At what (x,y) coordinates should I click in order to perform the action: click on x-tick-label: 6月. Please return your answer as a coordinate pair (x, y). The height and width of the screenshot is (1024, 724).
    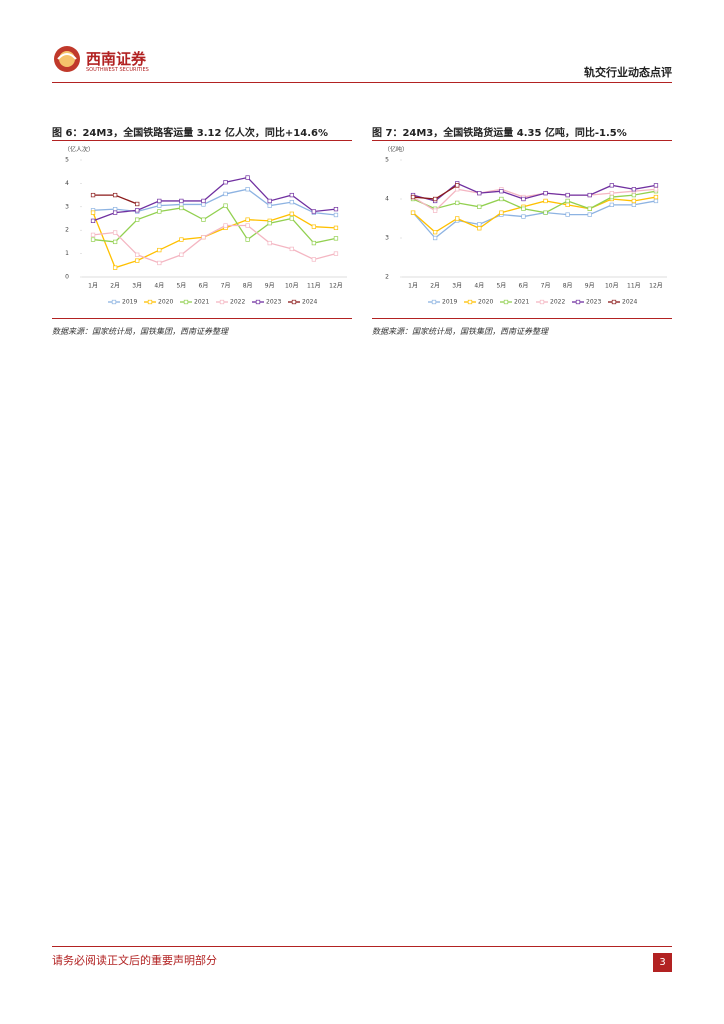
    Looking at the image, I should click on (524, 286).